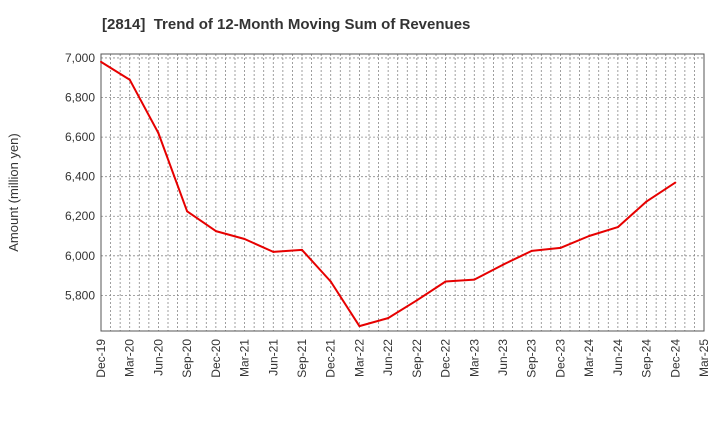  What do you see at coordinates (589, 358) in the screenshot?
I see `x-tick-label: Mar-24` at bounding box center [589, 358].